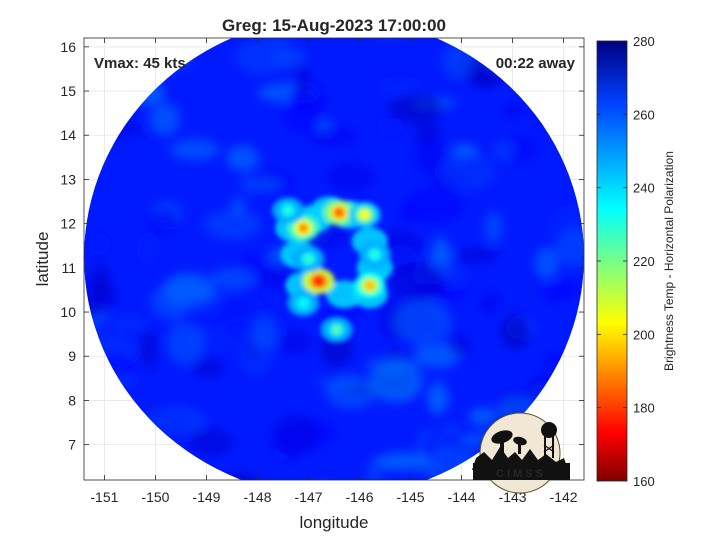 The width and height of the screenshot is (720, 540). What do you see at coordinates (644, 334) in the screenshot?
I see `colorbar-tick-label: 200` at bounding box center [644, 334].